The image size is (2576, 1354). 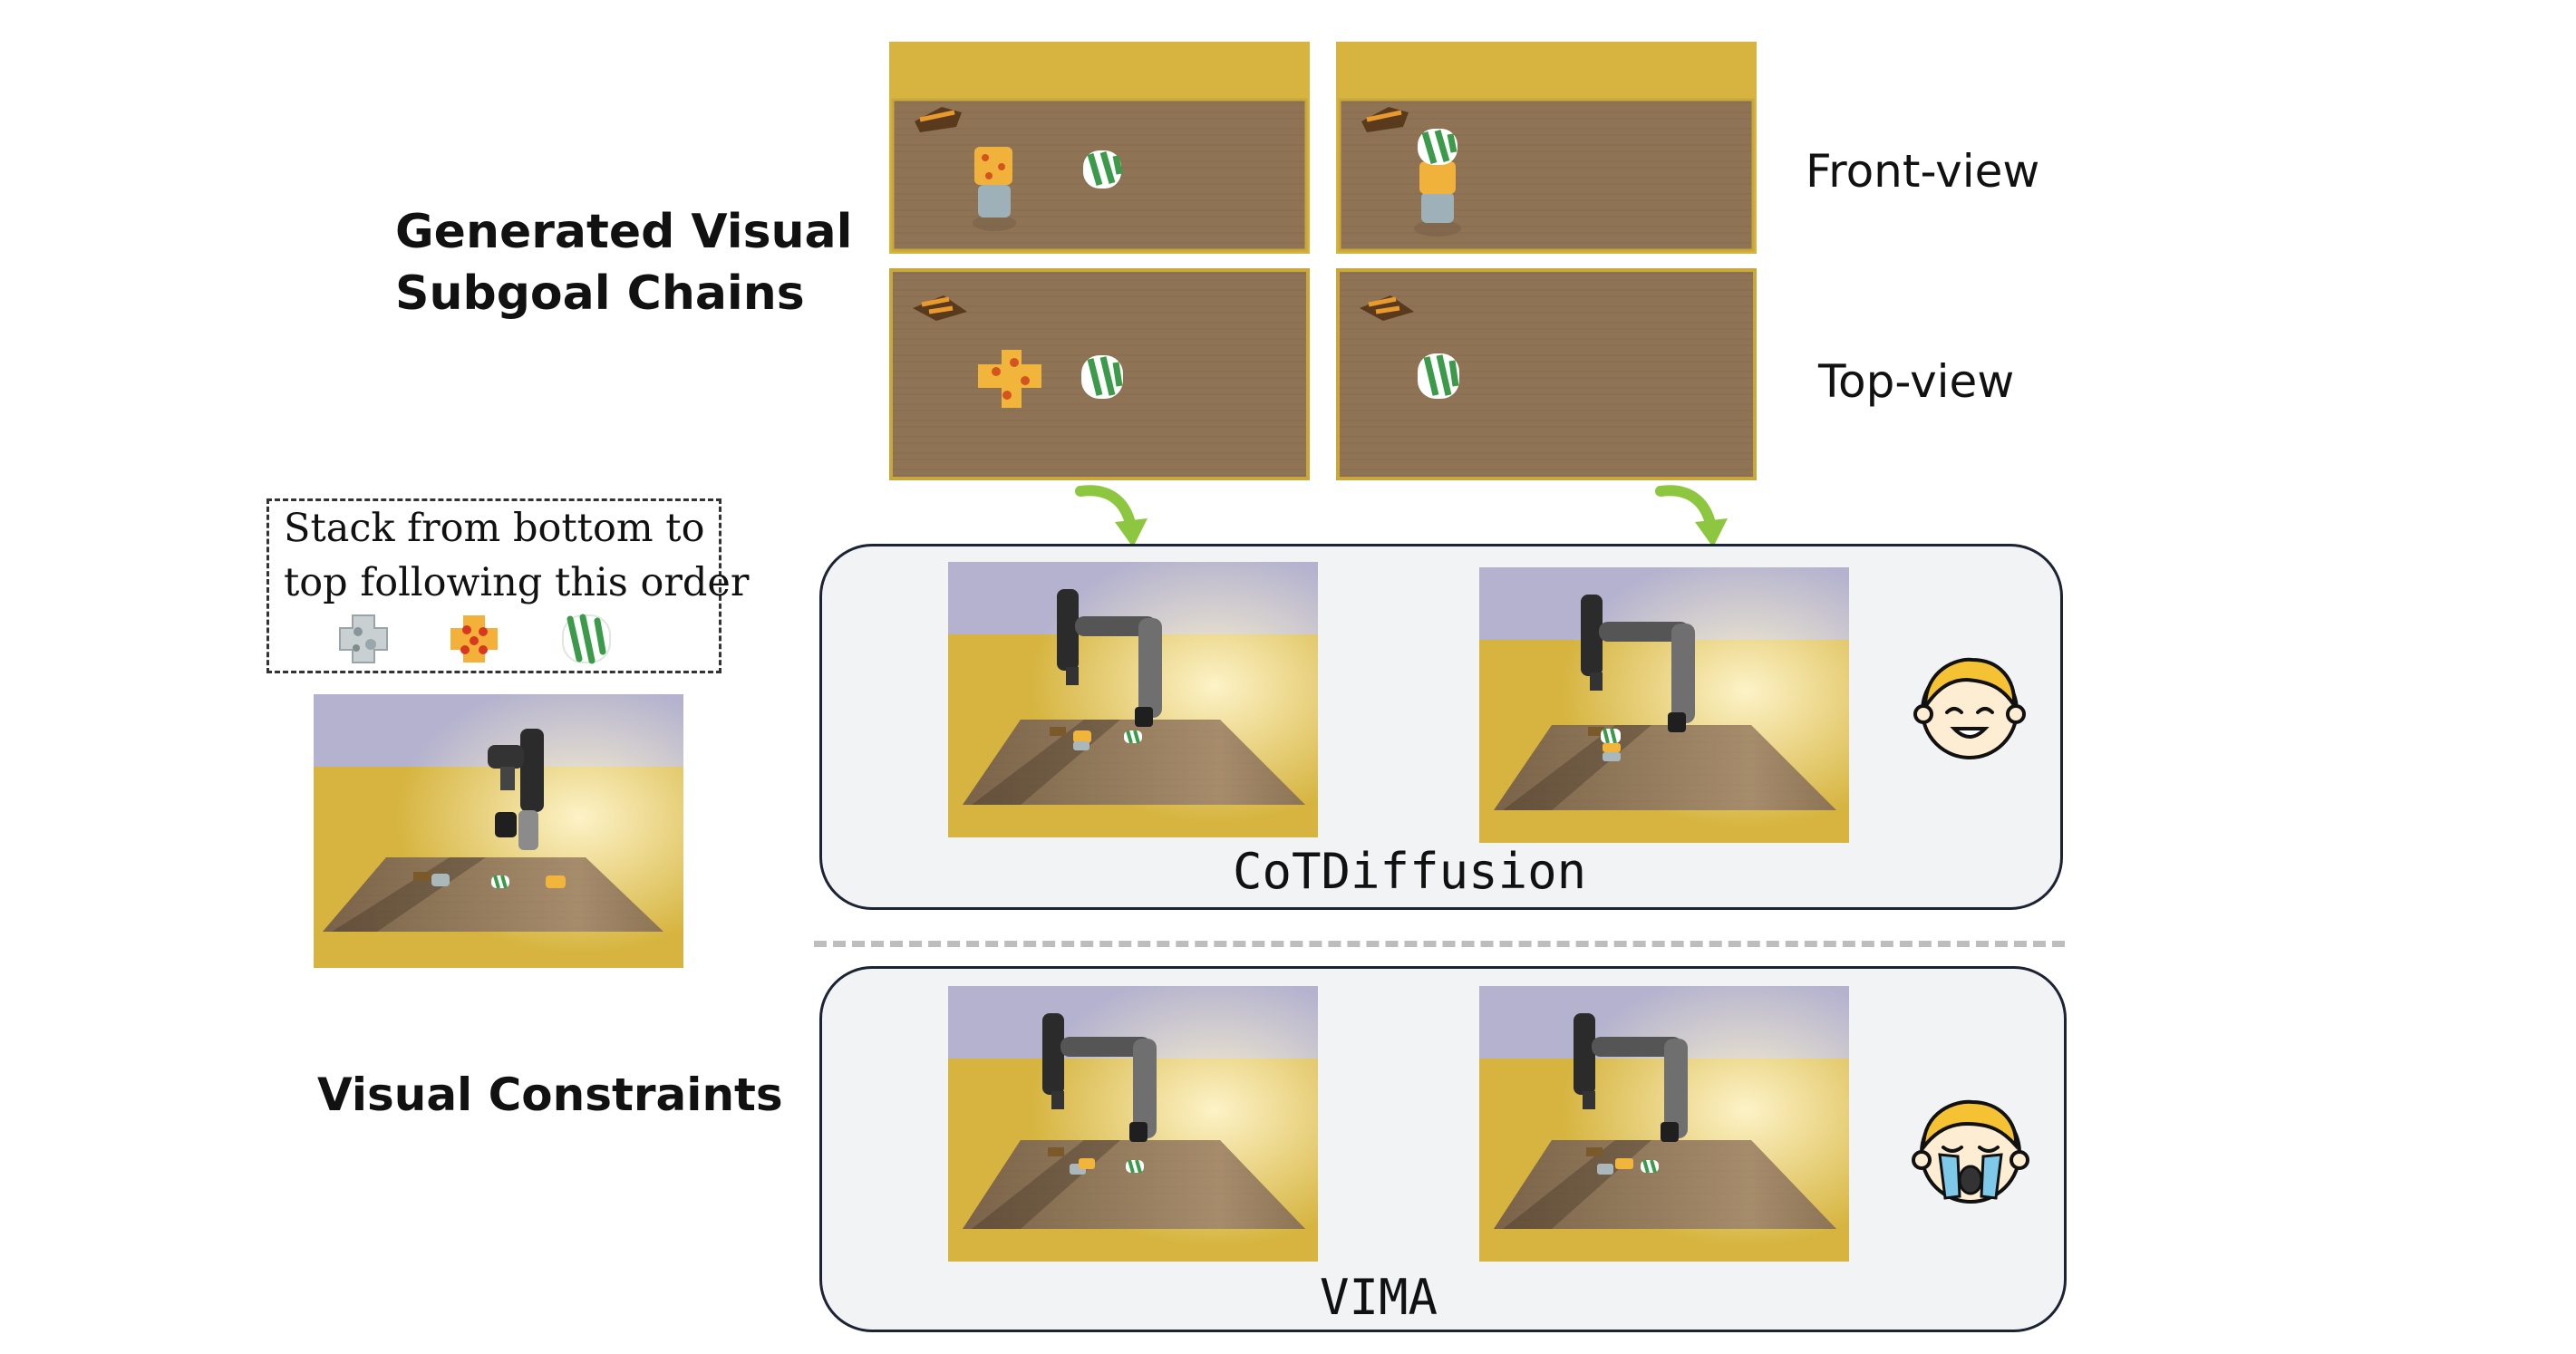 I want to click on red-dotted-orange-block-icon, so click(x=474, y=639).